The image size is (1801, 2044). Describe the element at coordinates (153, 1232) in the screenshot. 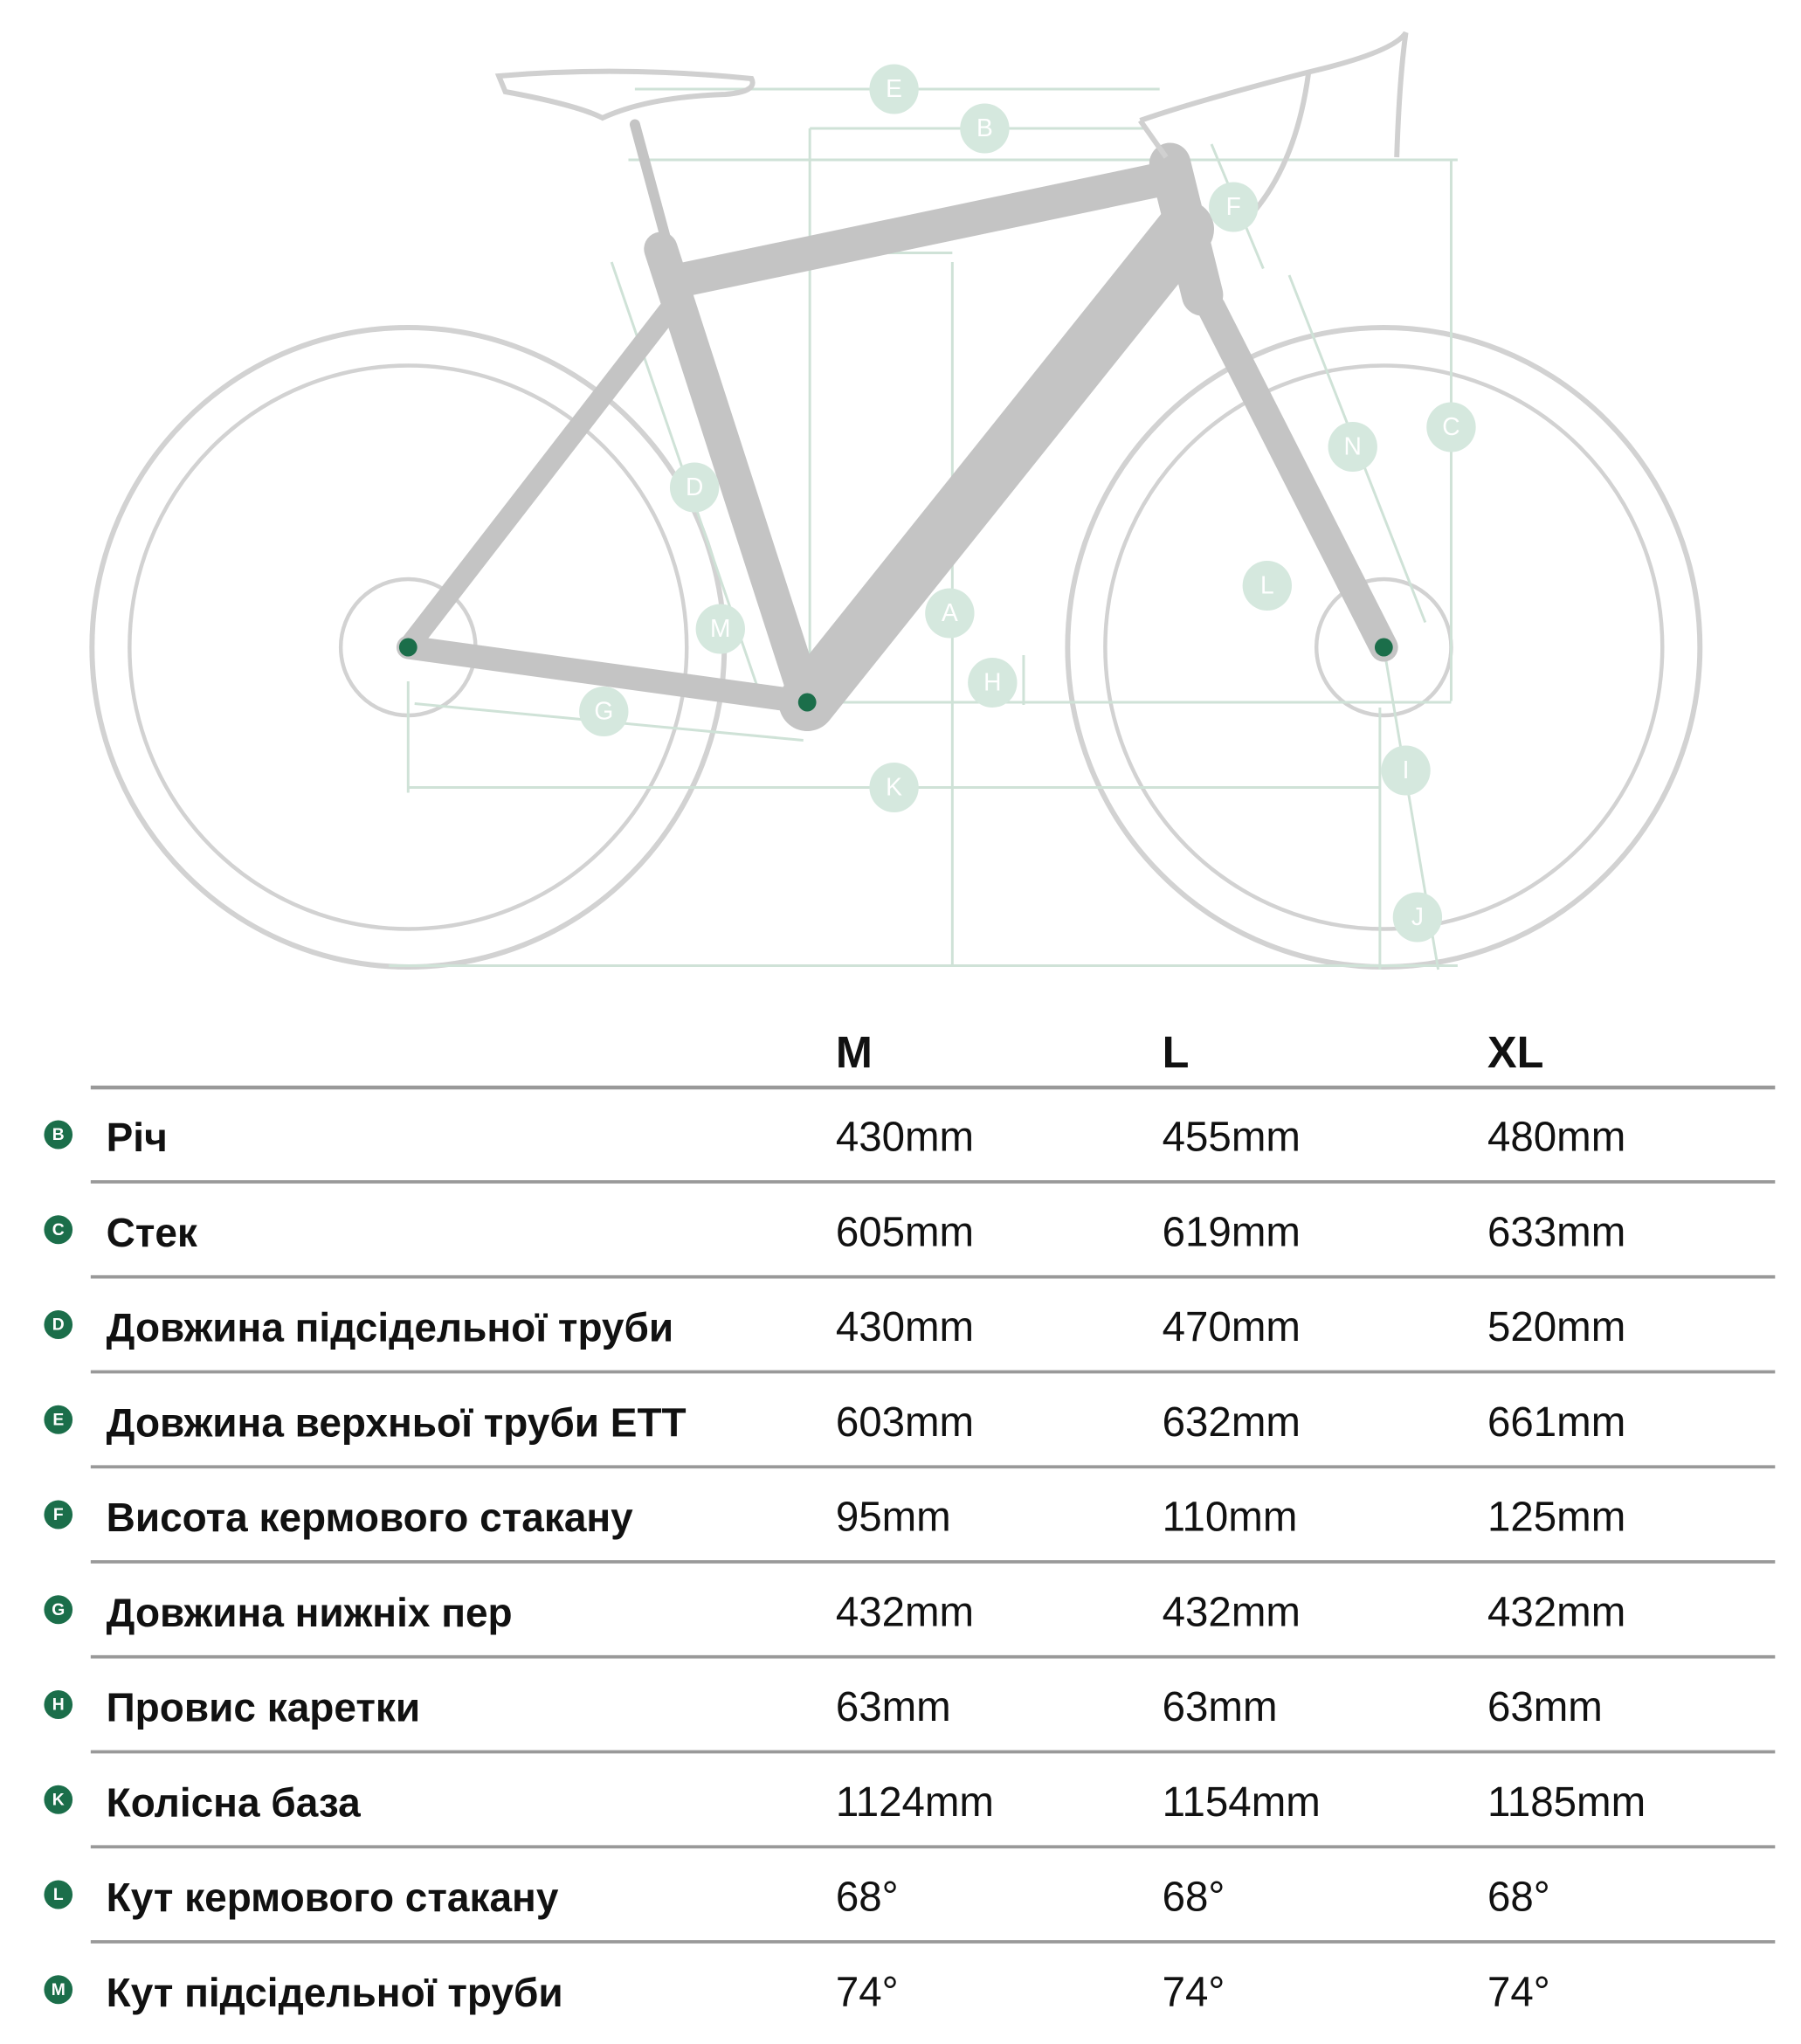

I see `row-label: Стек` at that location.